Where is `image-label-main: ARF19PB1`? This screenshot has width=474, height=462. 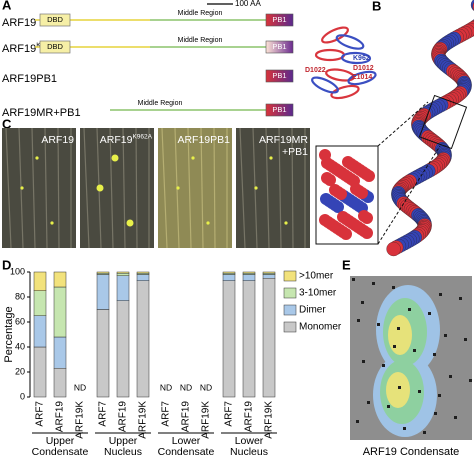 image-label-main: ARF19PB1 is located at coordinates (203, 140).